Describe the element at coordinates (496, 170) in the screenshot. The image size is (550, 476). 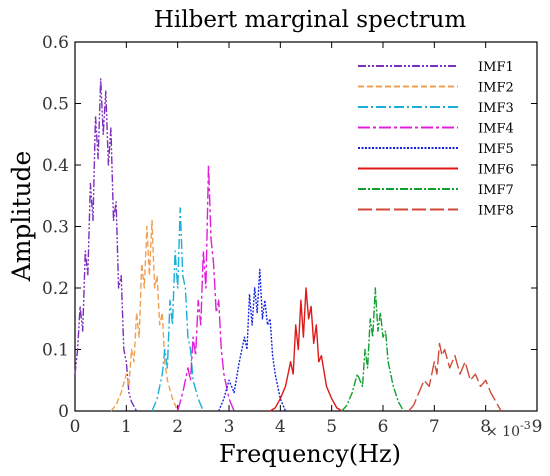
I see `legend-label-imf6: IMF6` at that location.